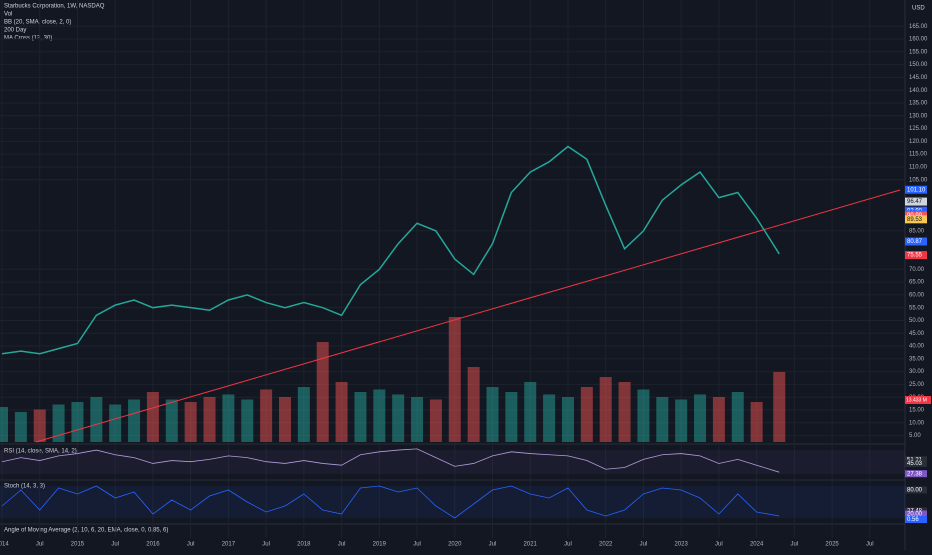  What do you see at coordinates (917, 270) in the screenshot?
I see `y-tick-label: 70.00` at bounding box center [917, 270].